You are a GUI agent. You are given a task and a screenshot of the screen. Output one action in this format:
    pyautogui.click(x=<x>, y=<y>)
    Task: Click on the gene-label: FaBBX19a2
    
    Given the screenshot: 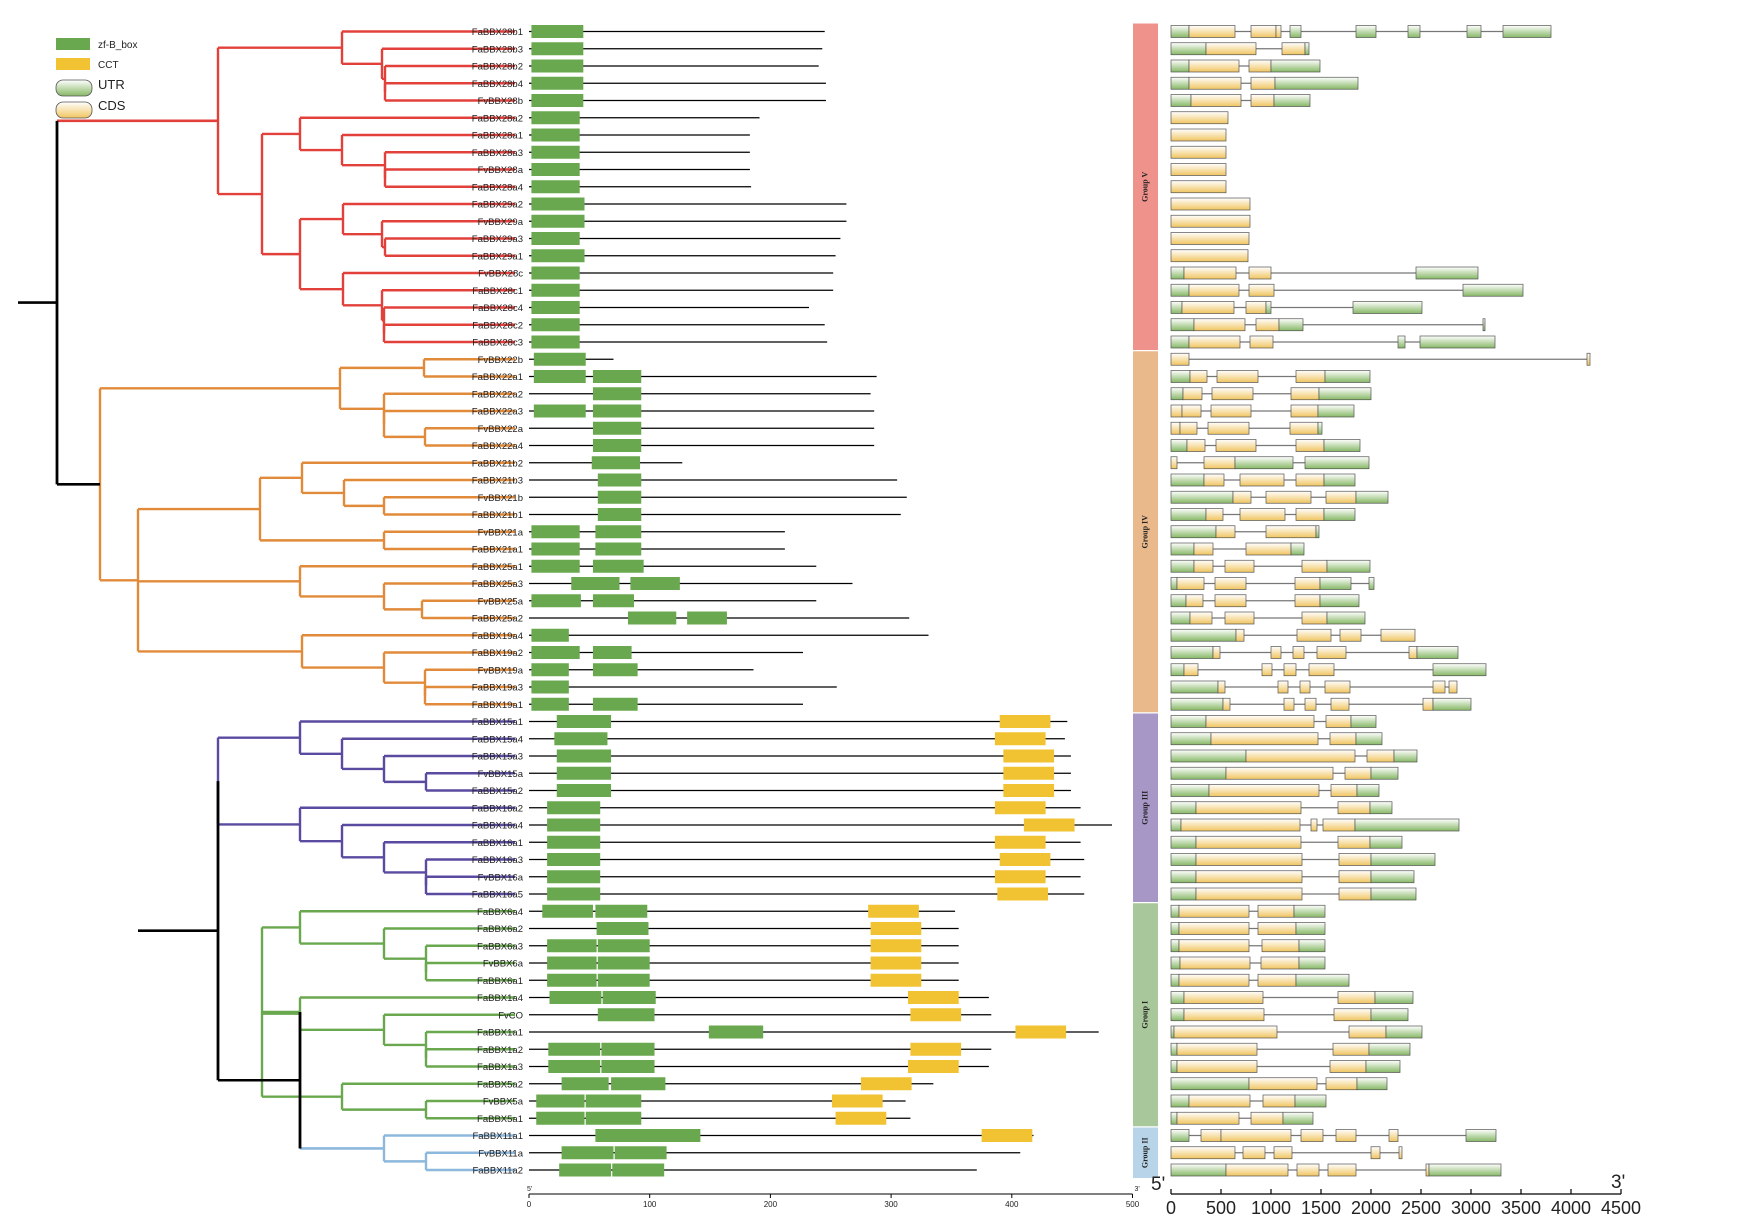 What is the action you would take?
    pyautogui.click(x=497, y=653)
    